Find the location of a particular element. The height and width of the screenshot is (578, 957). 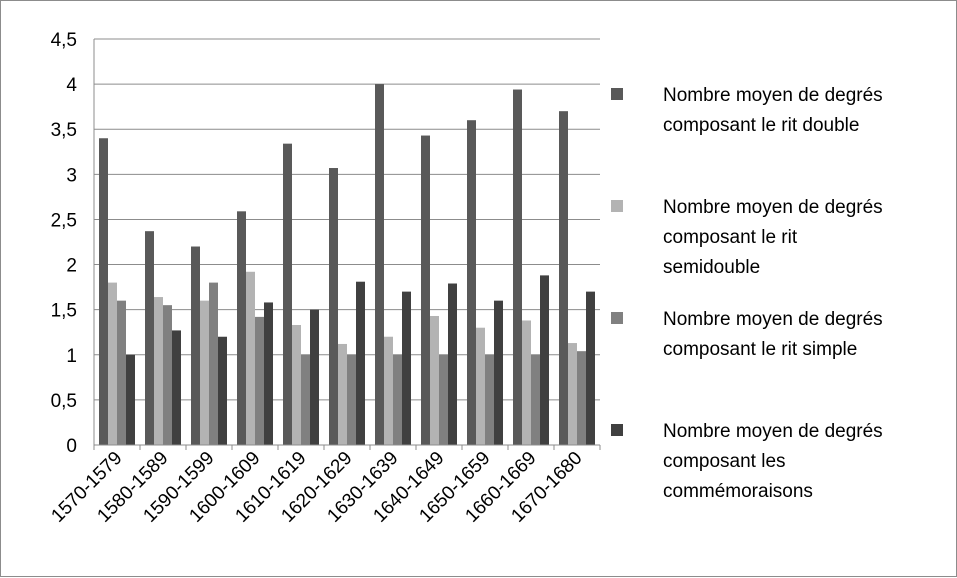

y-tick-label: 2,5 is located at coordinates (64, 220).